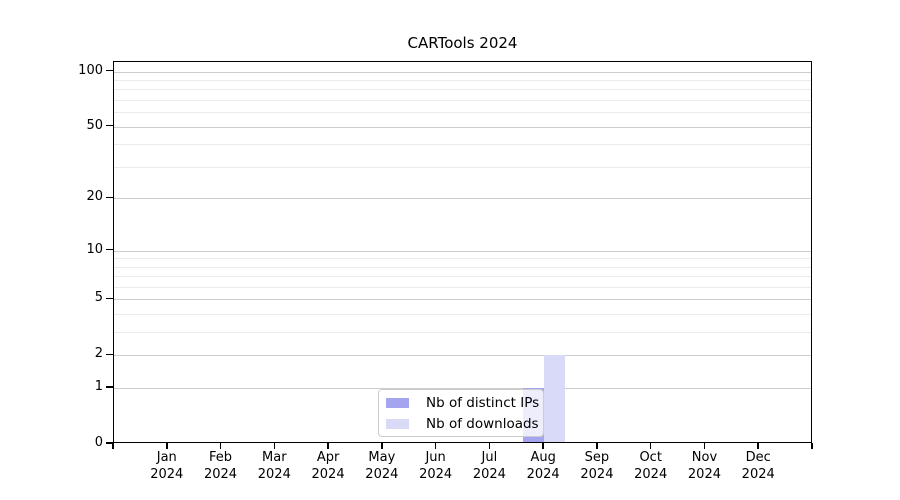  What do you see at coordinates (397, 423) in the screenshot?
I see `legend-swatch-downloads` at bounding box center [397, 423].